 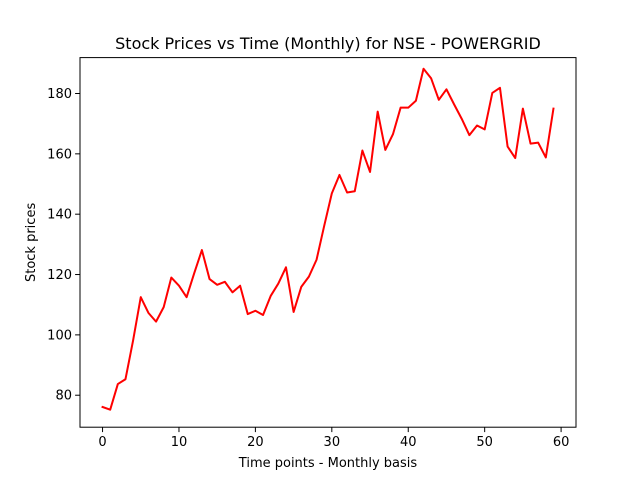 I want to click on y-tick-label: 120, so click(x=59, y=275).